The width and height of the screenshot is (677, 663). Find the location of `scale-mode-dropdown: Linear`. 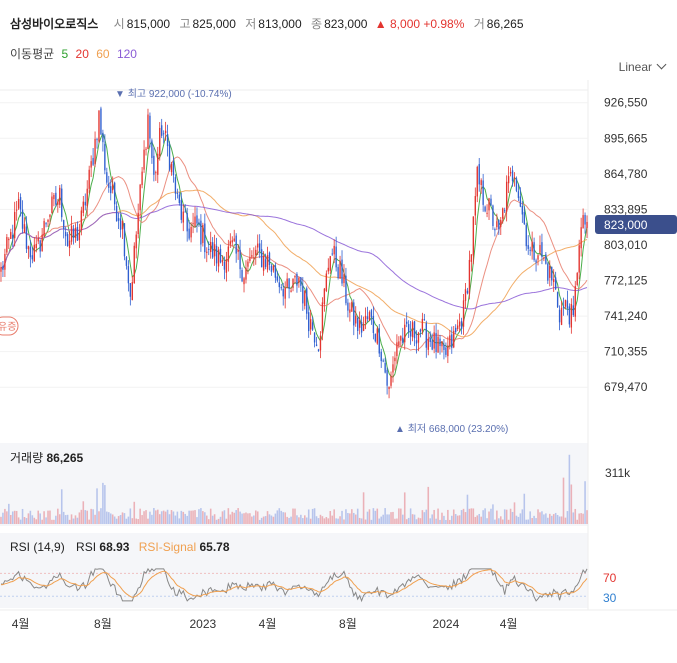

scale-mode-dropdown: Linear is located at coordinates (643, 66).